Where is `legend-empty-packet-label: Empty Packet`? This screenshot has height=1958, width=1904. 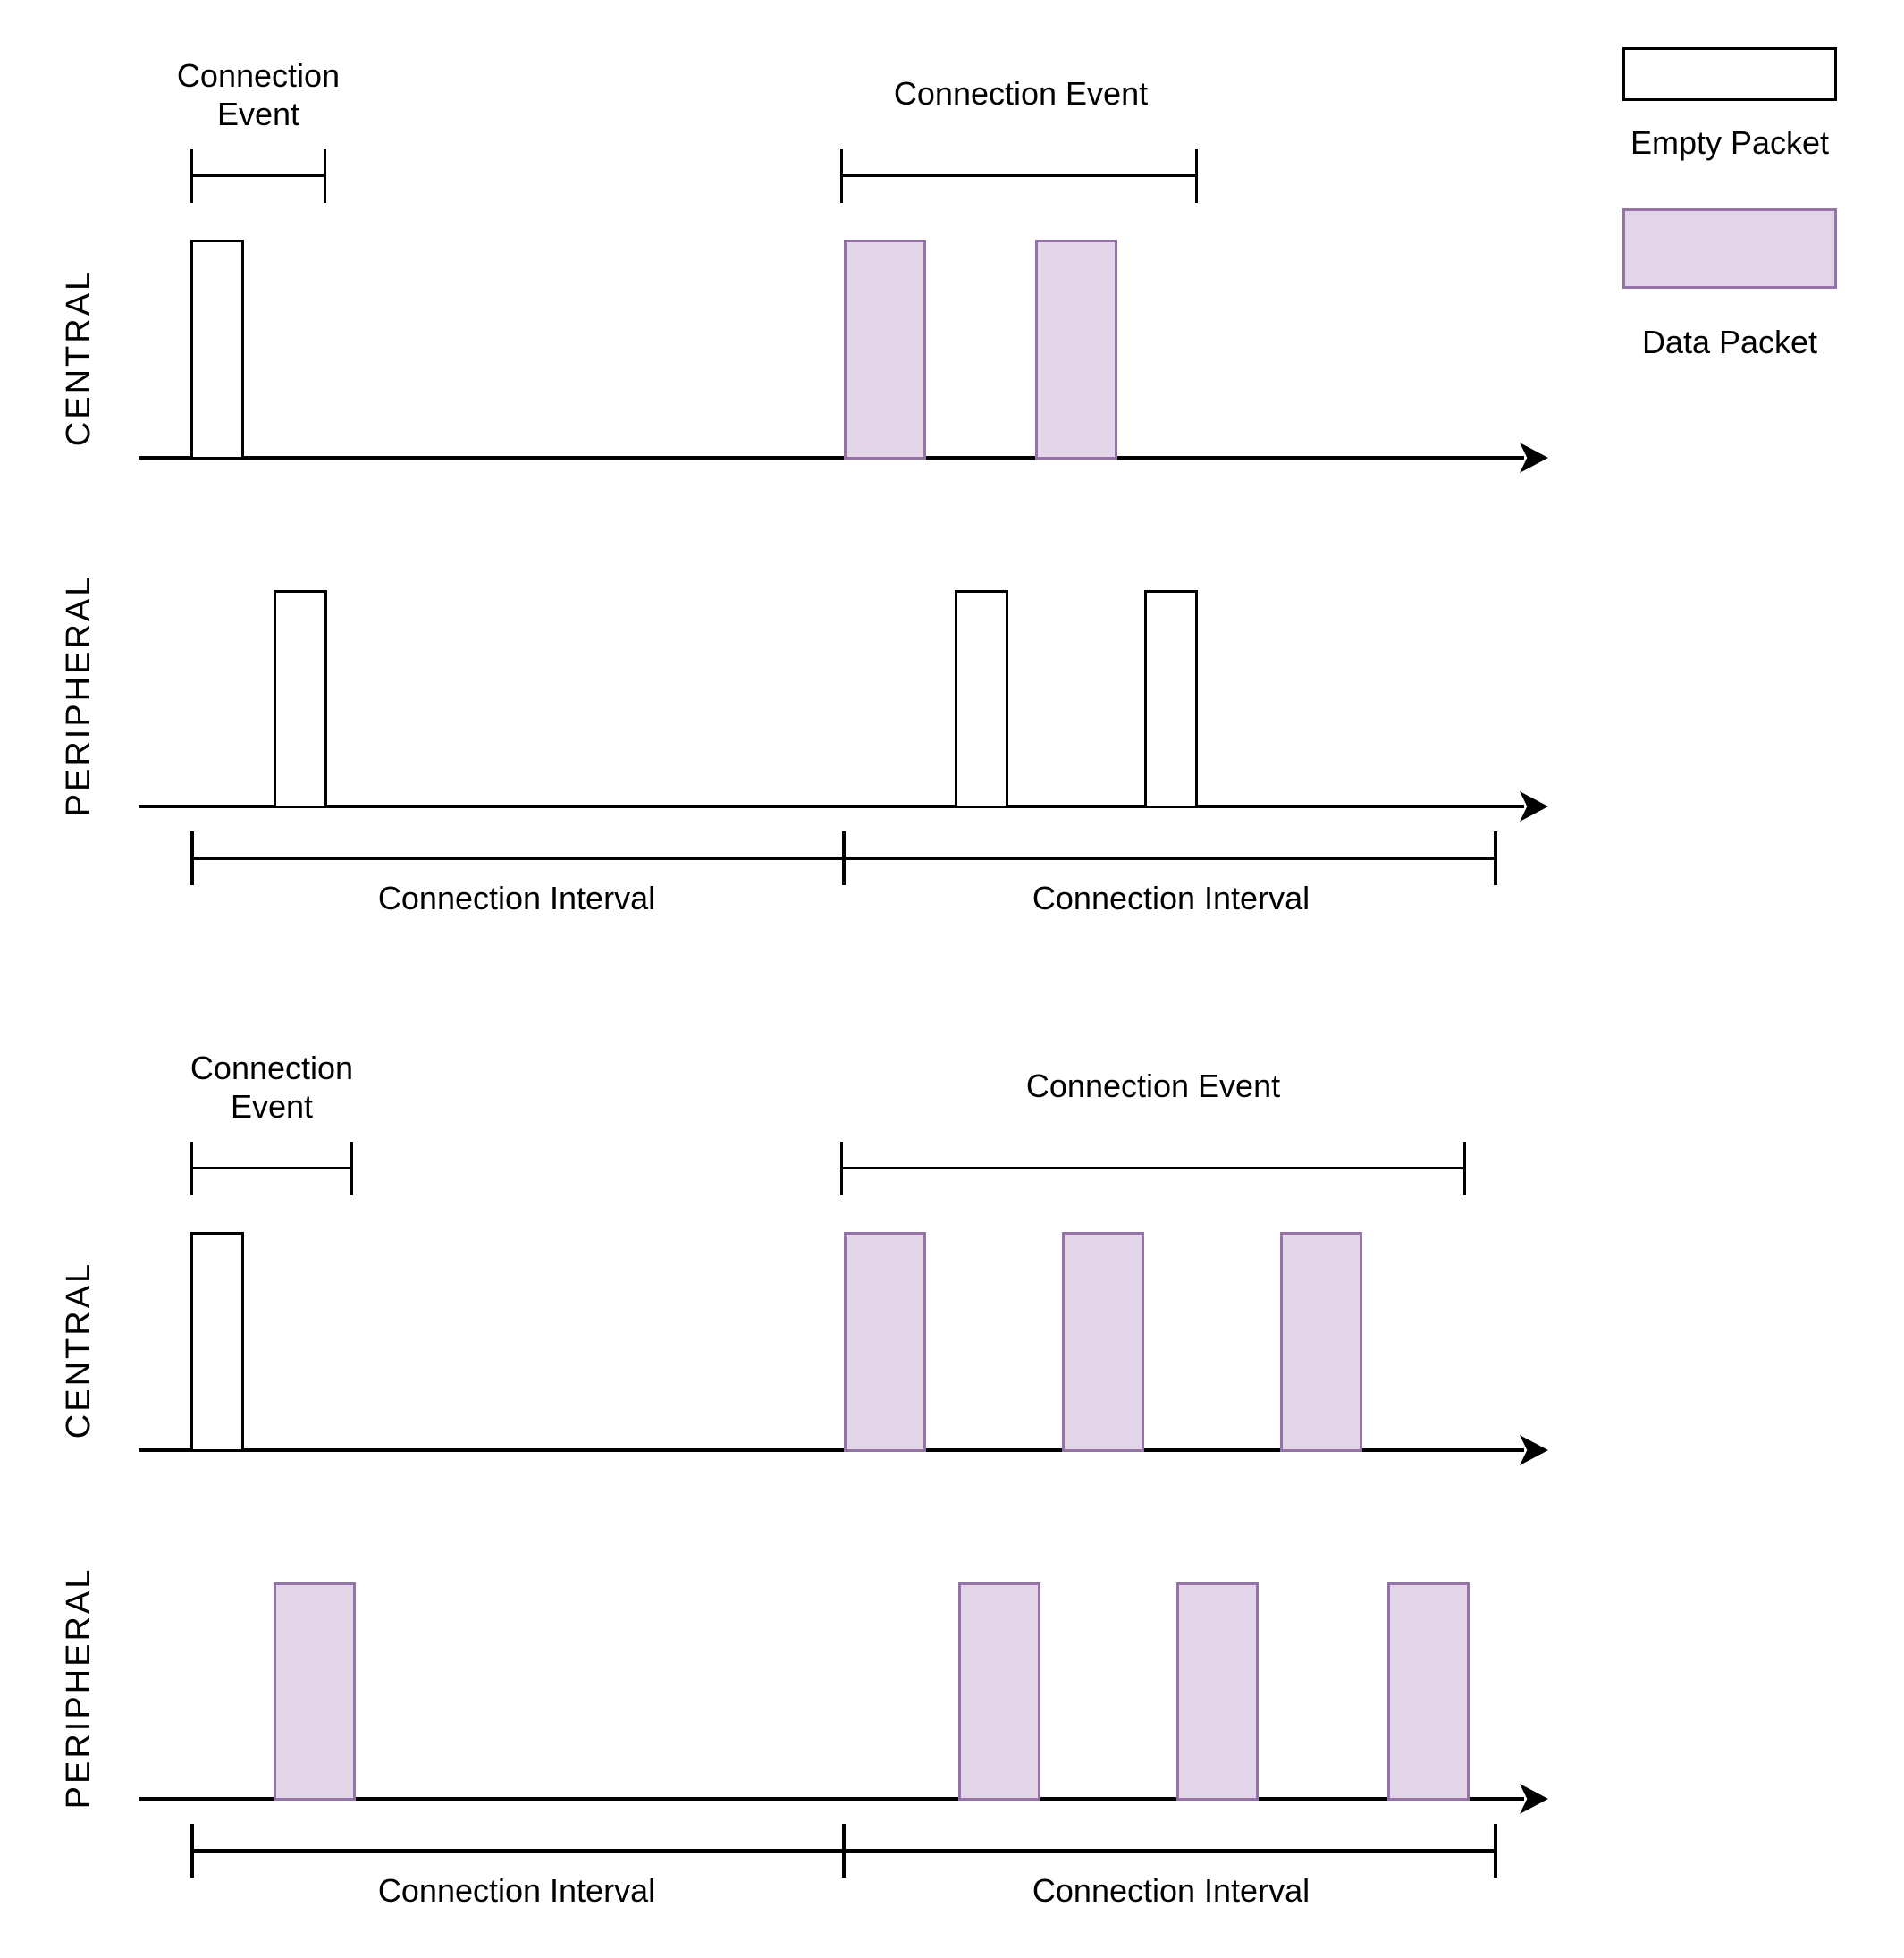
legend-empty-packet-label: Empty Packet is located at coordinates (1730, 143).